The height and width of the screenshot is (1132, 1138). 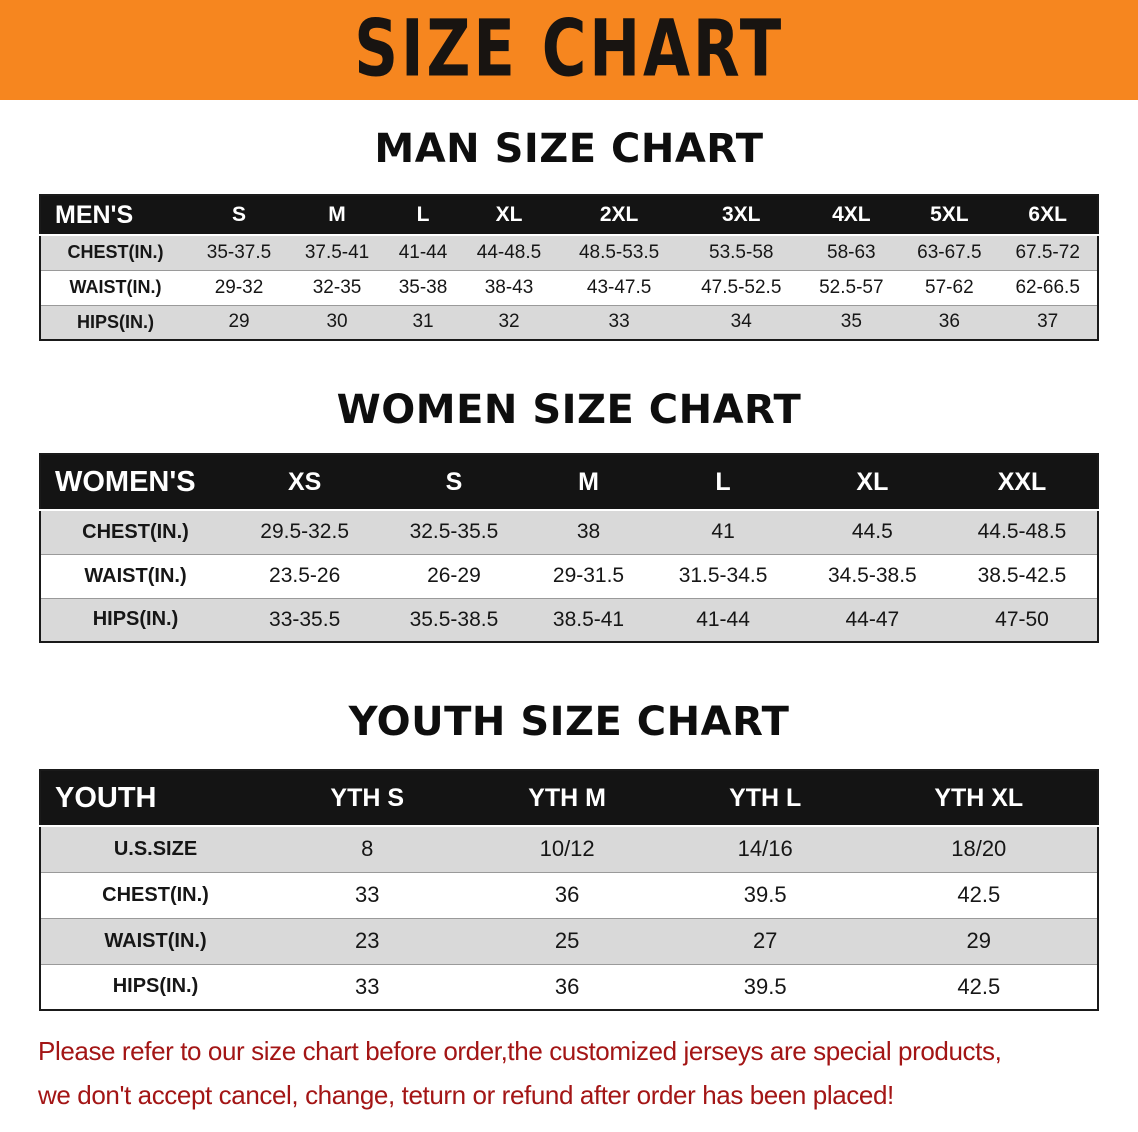 What do you see at coordinates (741, 252) in the screenshot?
I see `size-value-cell: 53.5-58` at bounding box center [741, 252].